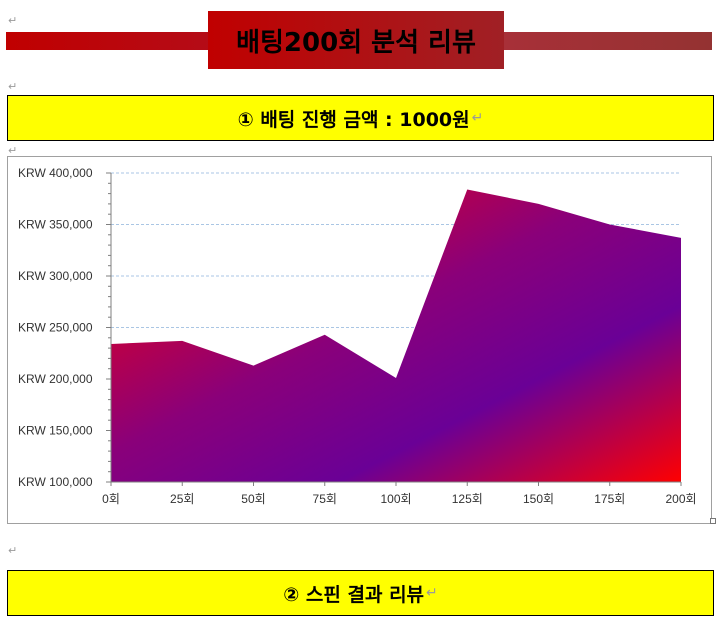 Image resolution: width=718 pixels, height=628 pixels. I want to click on x-tick-label: 25회, so click(182, 499).